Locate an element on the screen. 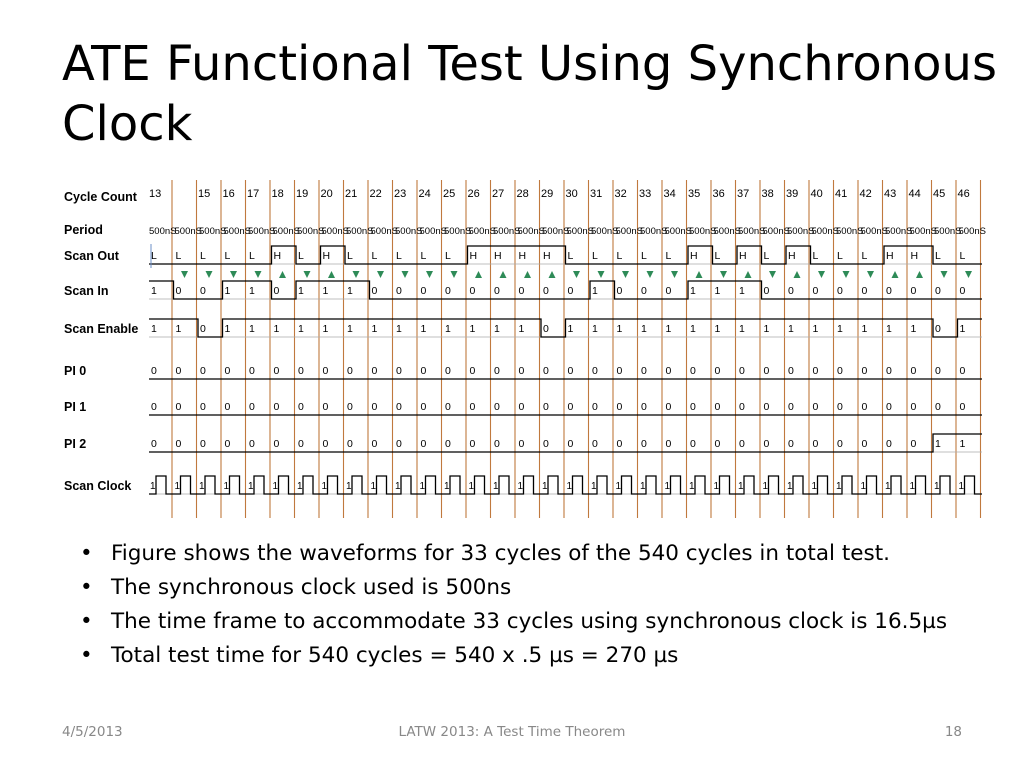 Image resolution: width=1024 pixels, height=768 pixels. cycle-number: 34 is located at coordinates (670, 194).